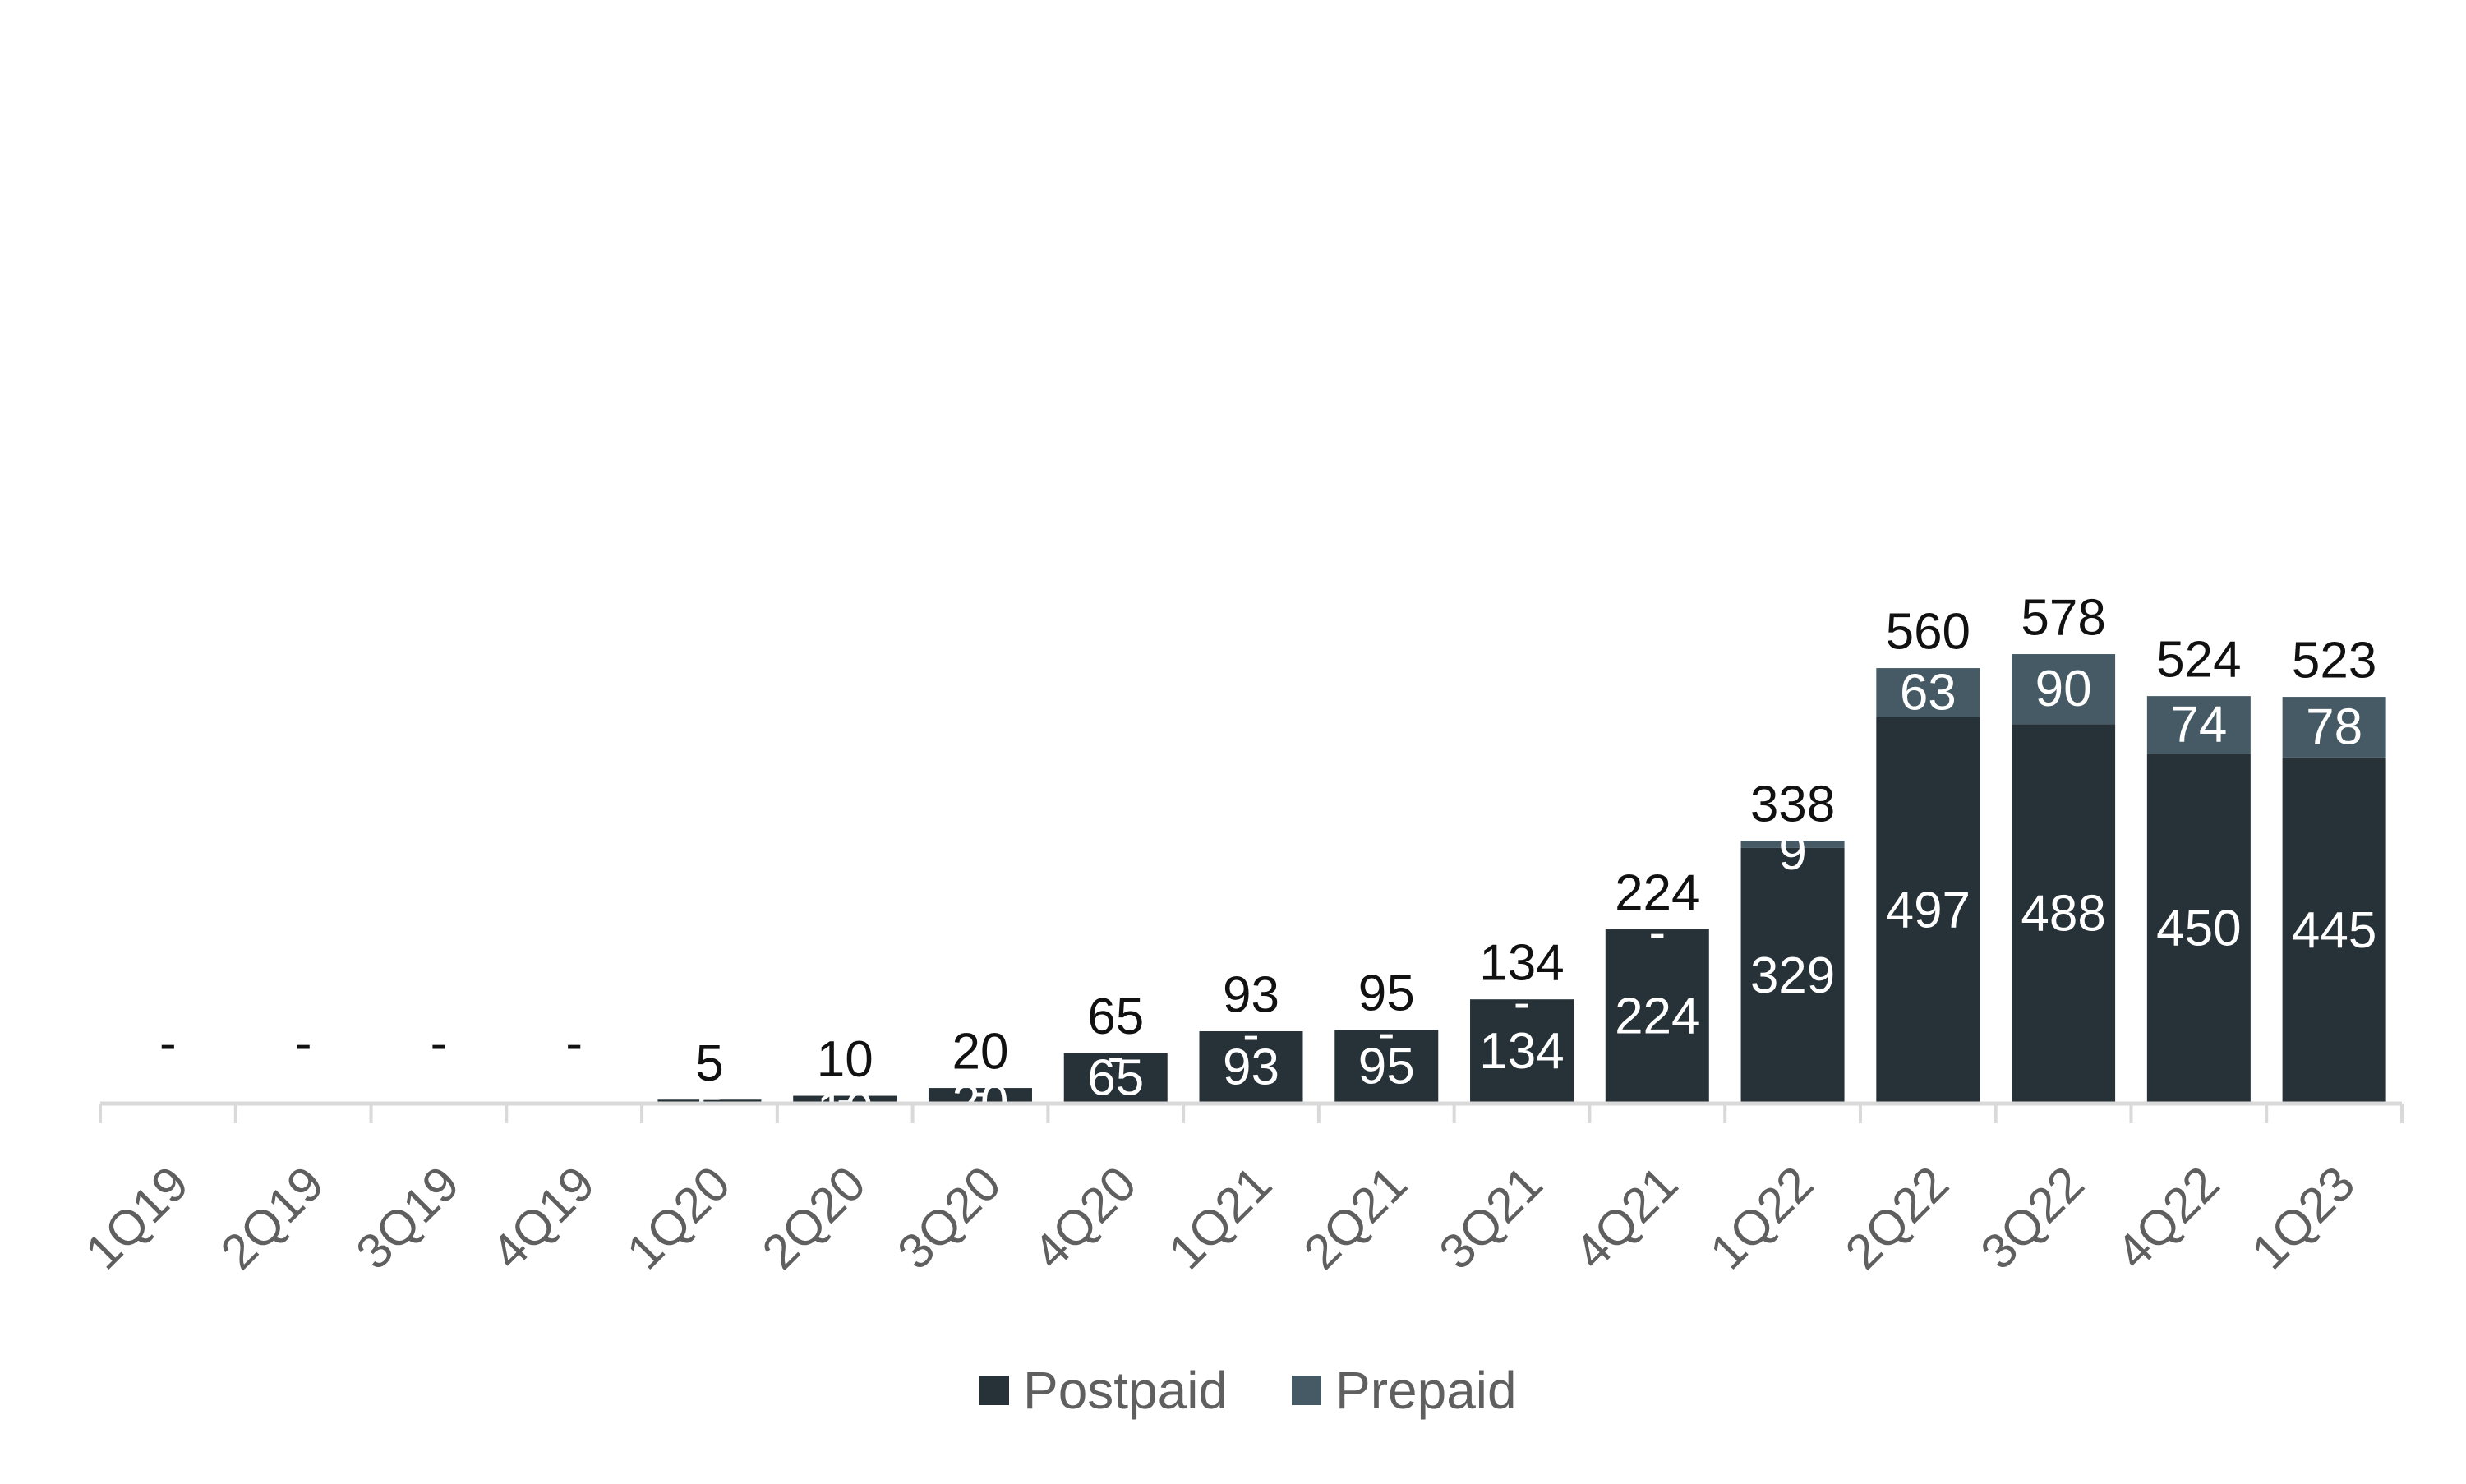  What do you see at coordinates (1426, 1390) in the screenshot?
I see `legend-label-prepaid: Prepaid` at bounding box center [1426, 1390].